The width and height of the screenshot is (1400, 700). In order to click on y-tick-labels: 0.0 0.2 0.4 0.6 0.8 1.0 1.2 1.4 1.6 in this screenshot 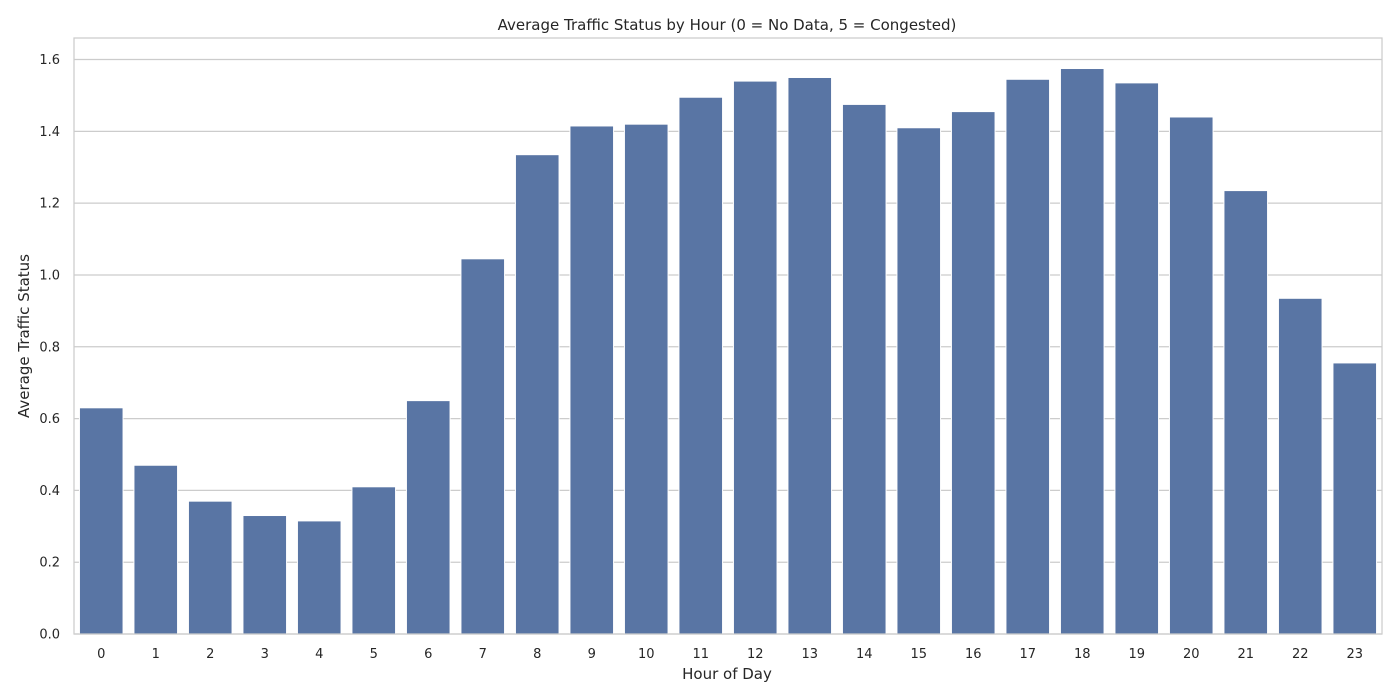, I will do `click(49, 347)`.